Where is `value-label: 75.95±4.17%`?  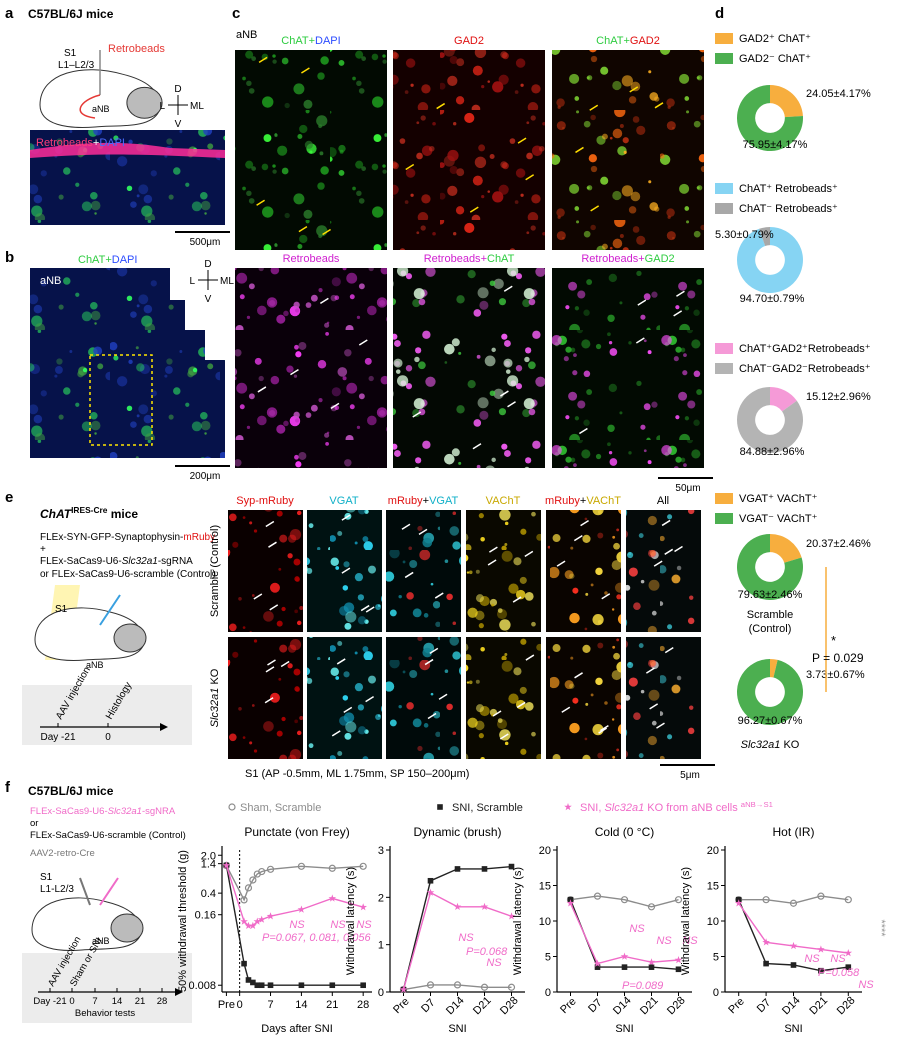
value-label: 75.95±4.17% is located at coordinates (775, 145).